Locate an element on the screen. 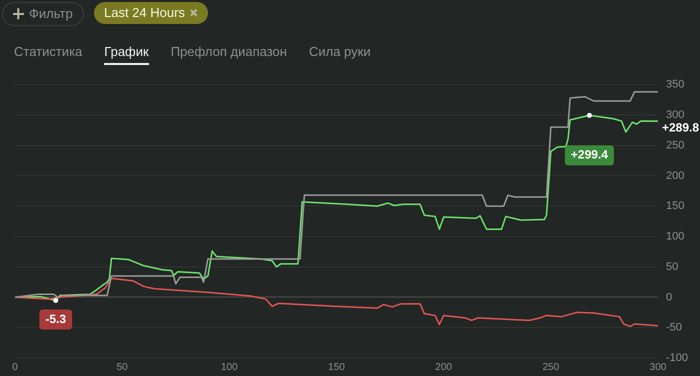  annotation: -5.3 is located at coordinates (55, 319).